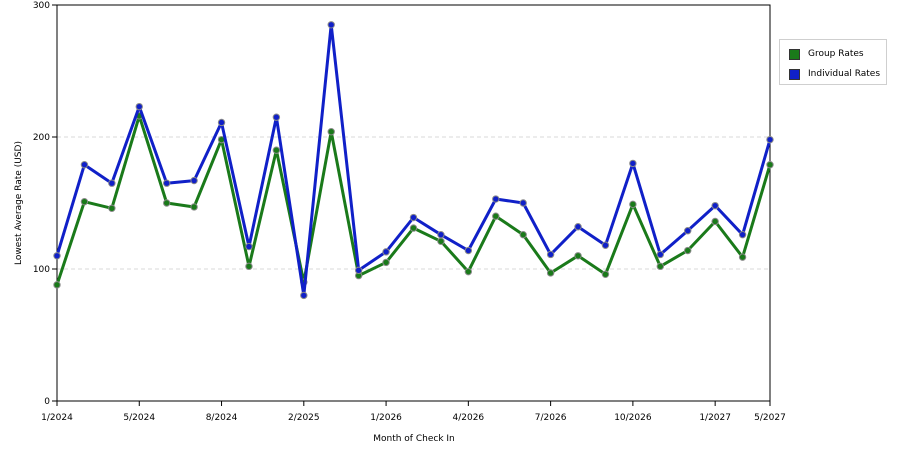  What do you see at coordinates (633, 418) in the screenshot?
I see `x-tick-label: 10/2026` at bounding box center [633, 418].